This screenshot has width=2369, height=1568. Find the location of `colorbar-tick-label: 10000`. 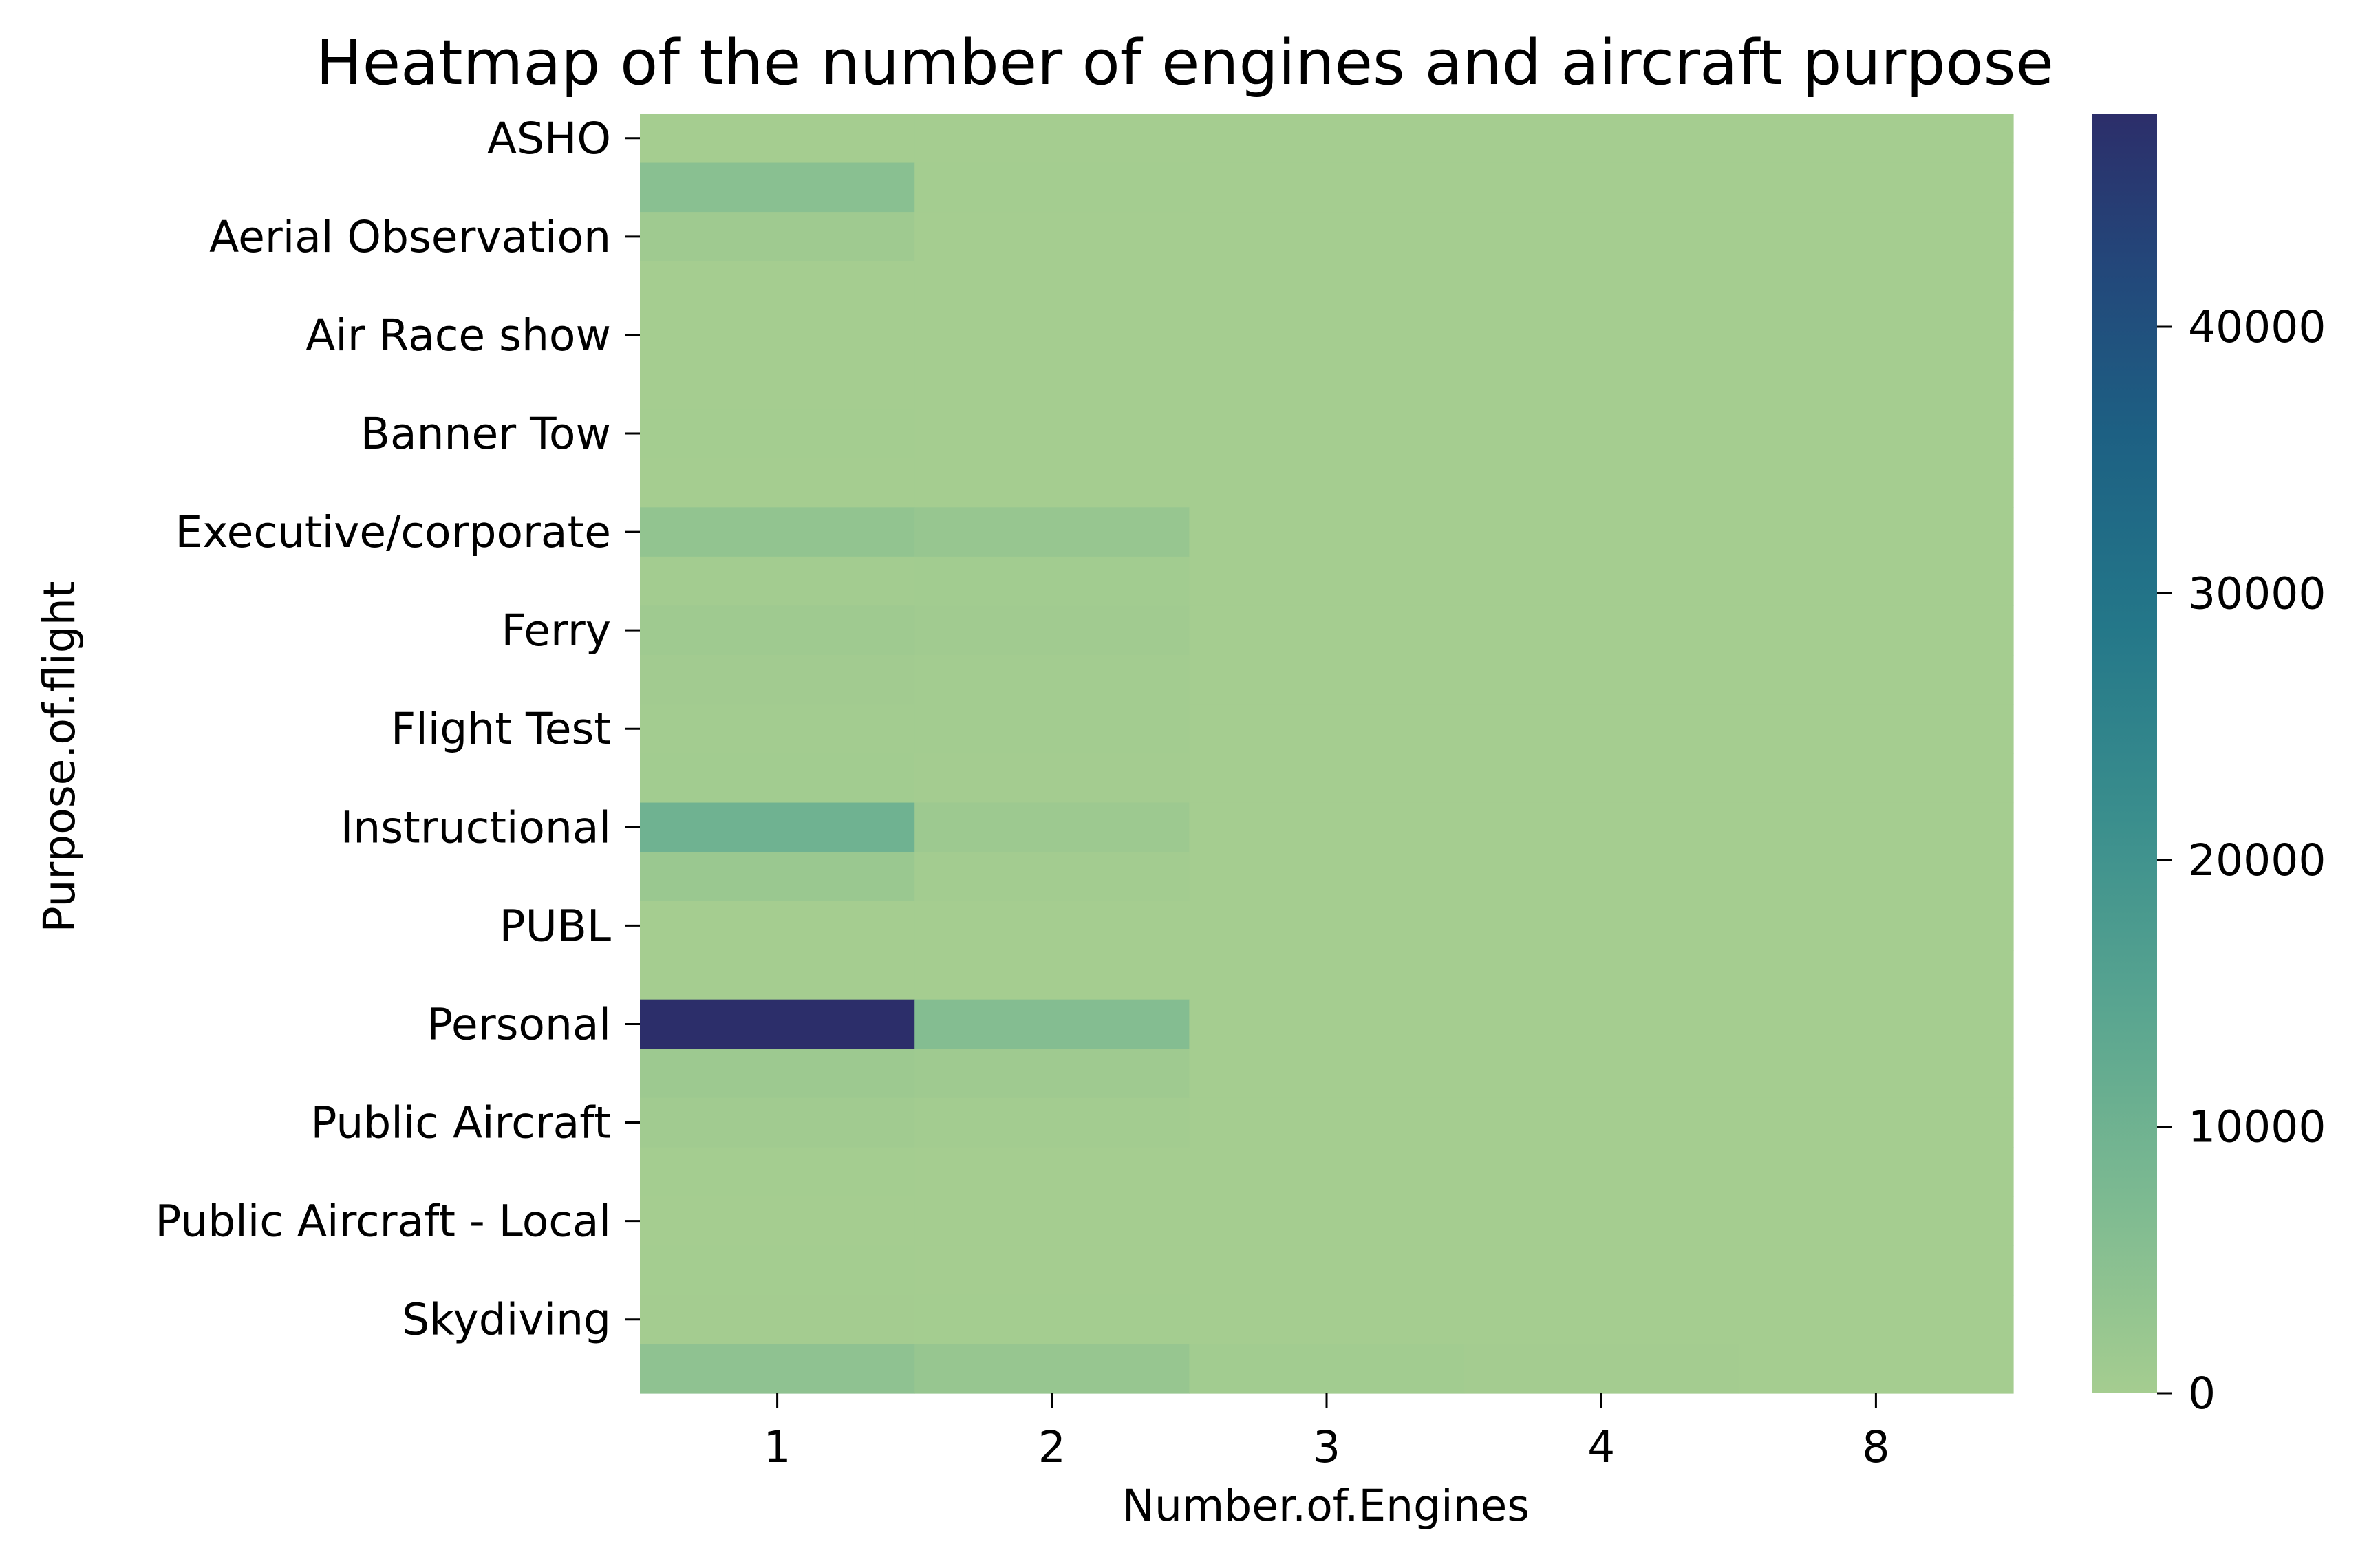

colorbar-tick-label: 10000 is located at coordinates (2257, 1127).